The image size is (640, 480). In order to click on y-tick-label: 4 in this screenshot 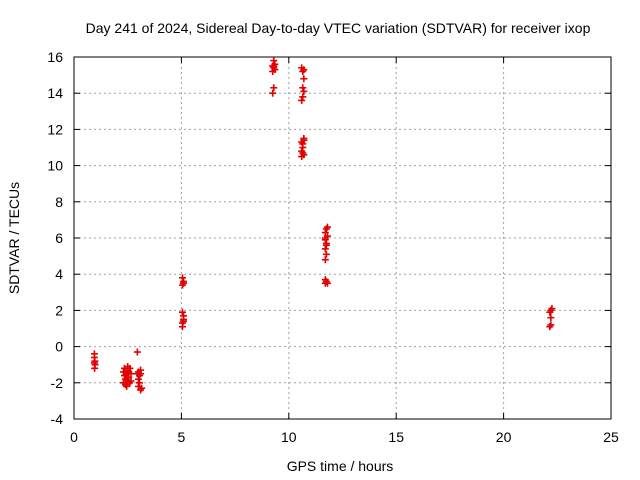, I will do `click(59, 274)`.